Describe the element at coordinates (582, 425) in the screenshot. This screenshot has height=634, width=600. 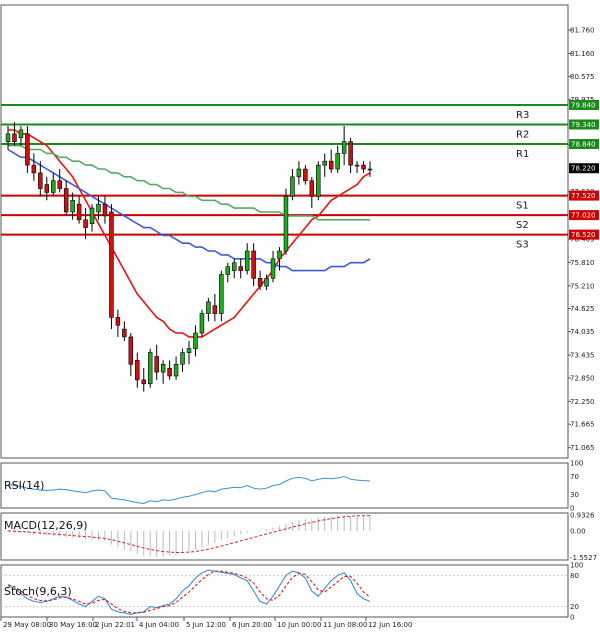
I see `y-tick-label: 71.665` at that location.